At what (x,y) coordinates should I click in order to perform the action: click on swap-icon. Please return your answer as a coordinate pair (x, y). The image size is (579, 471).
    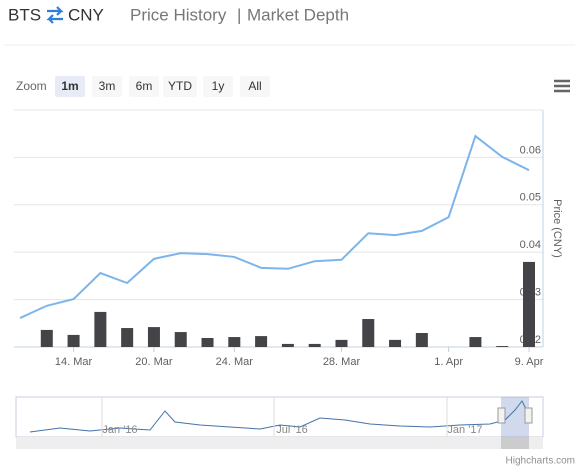
    Looking at the image, I should click on (55, 15).